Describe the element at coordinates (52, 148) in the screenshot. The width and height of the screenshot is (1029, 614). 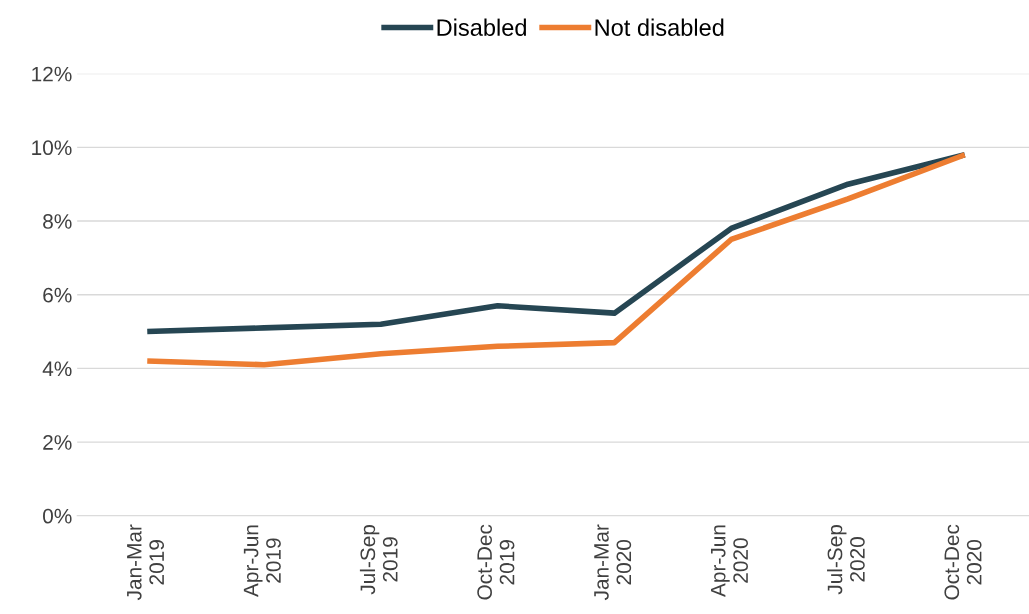
I see `y-tick-label: 10%` at that location.